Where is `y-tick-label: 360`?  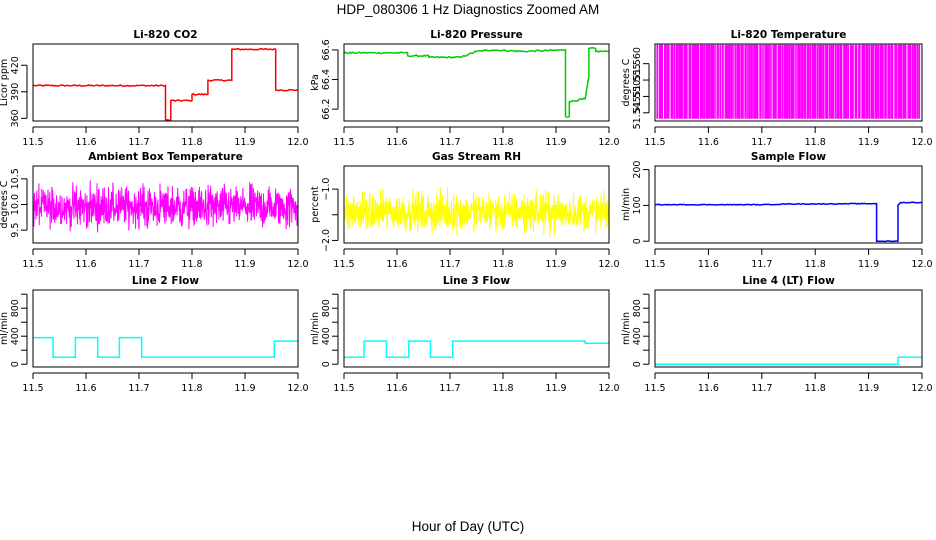
y-tick-label: 360 is located at coordinates (15, 118).